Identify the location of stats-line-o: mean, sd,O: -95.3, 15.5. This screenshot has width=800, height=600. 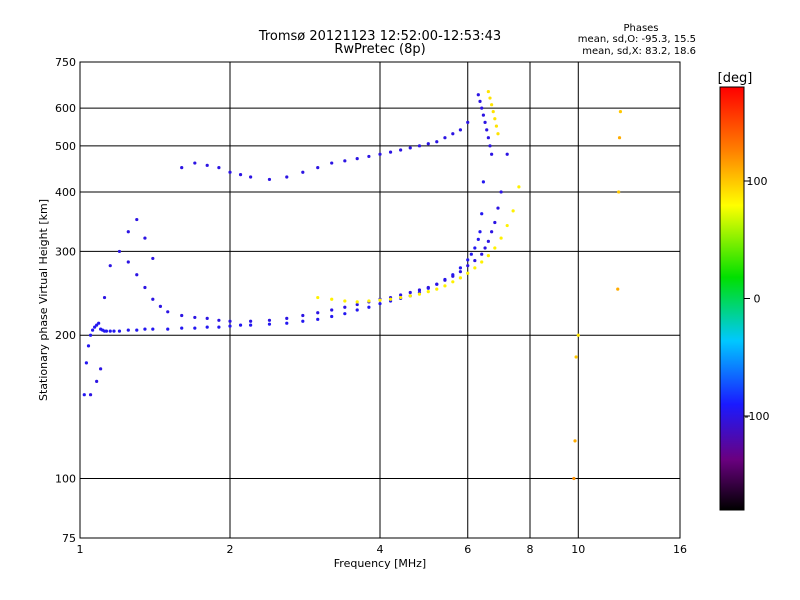
(637, 39).